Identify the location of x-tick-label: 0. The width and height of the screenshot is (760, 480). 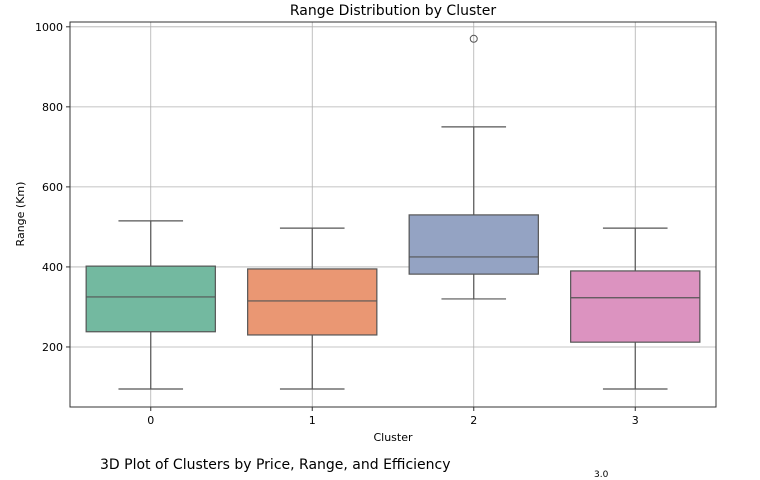
(150, 420).